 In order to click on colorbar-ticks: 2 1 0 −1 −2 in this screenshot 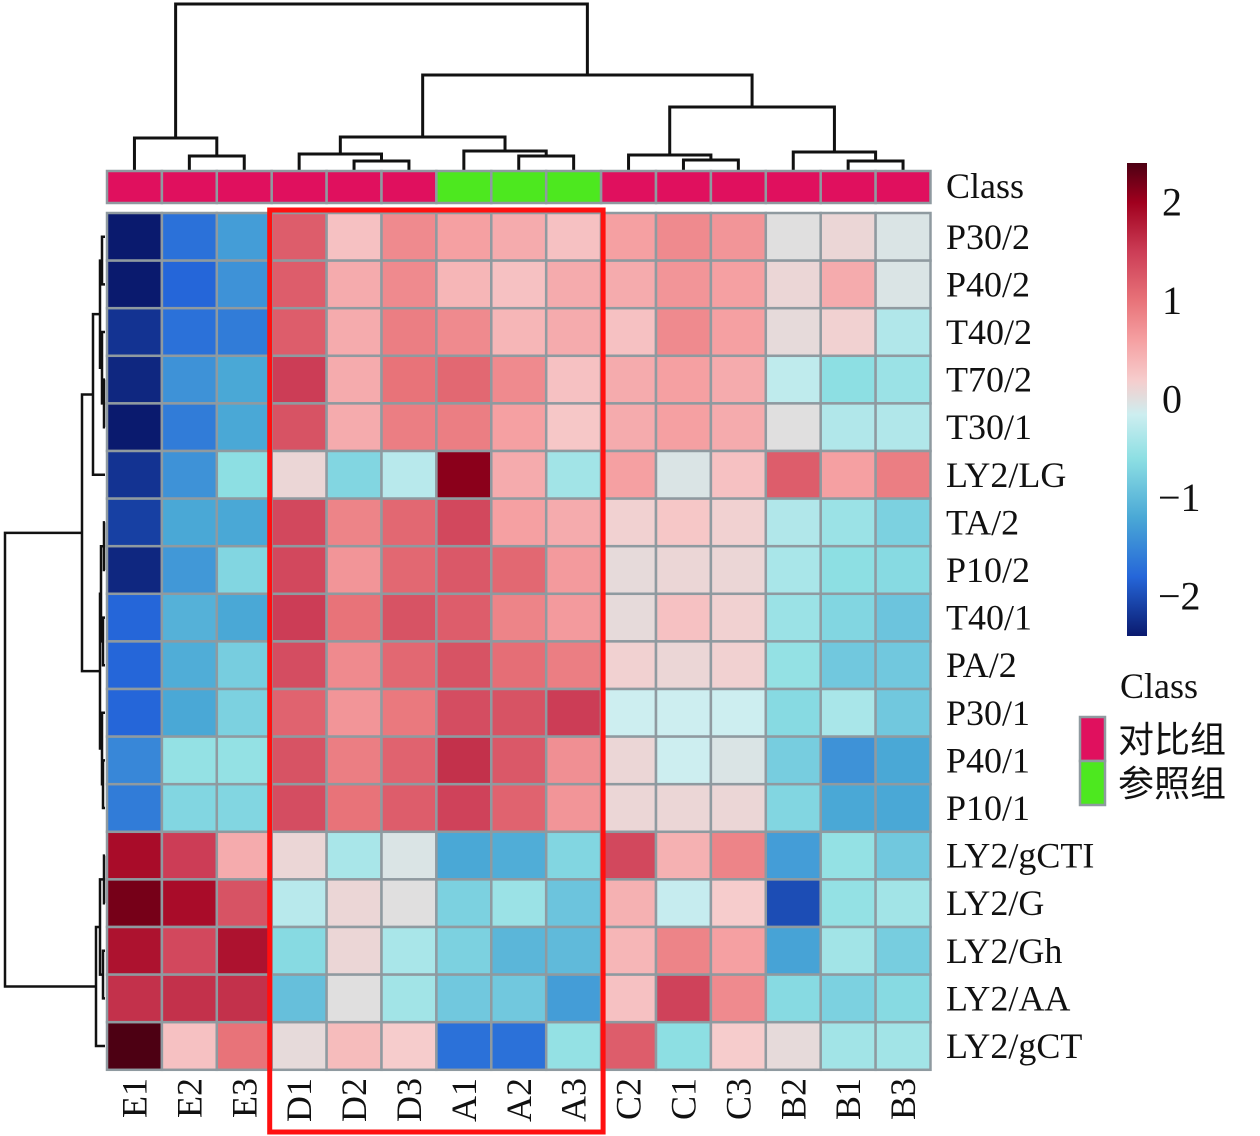, I will do `click(1179, 398)`.